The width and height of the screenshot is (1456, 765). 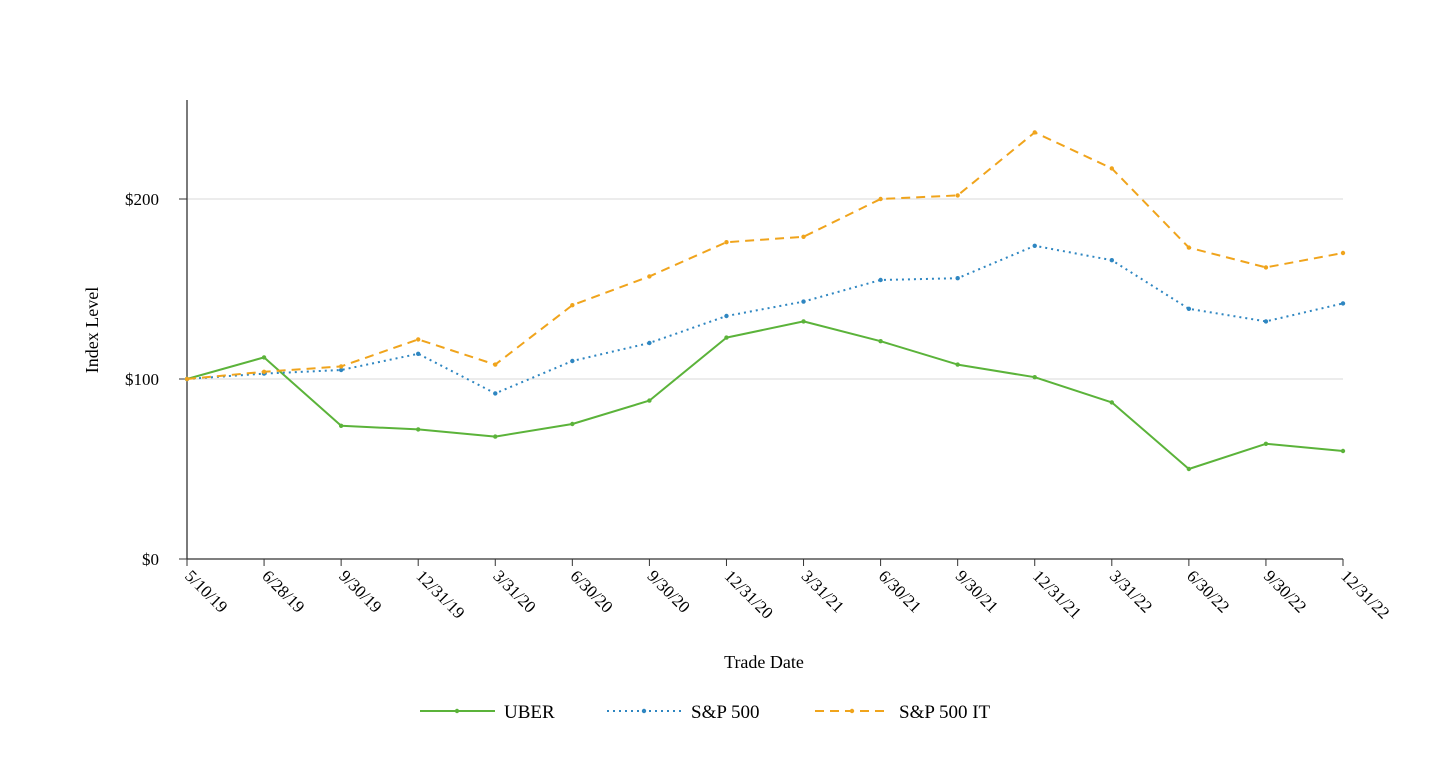 I want to click on legend-item-s-p-500-it: S&P 500 IT, so click(x=903, y=712).